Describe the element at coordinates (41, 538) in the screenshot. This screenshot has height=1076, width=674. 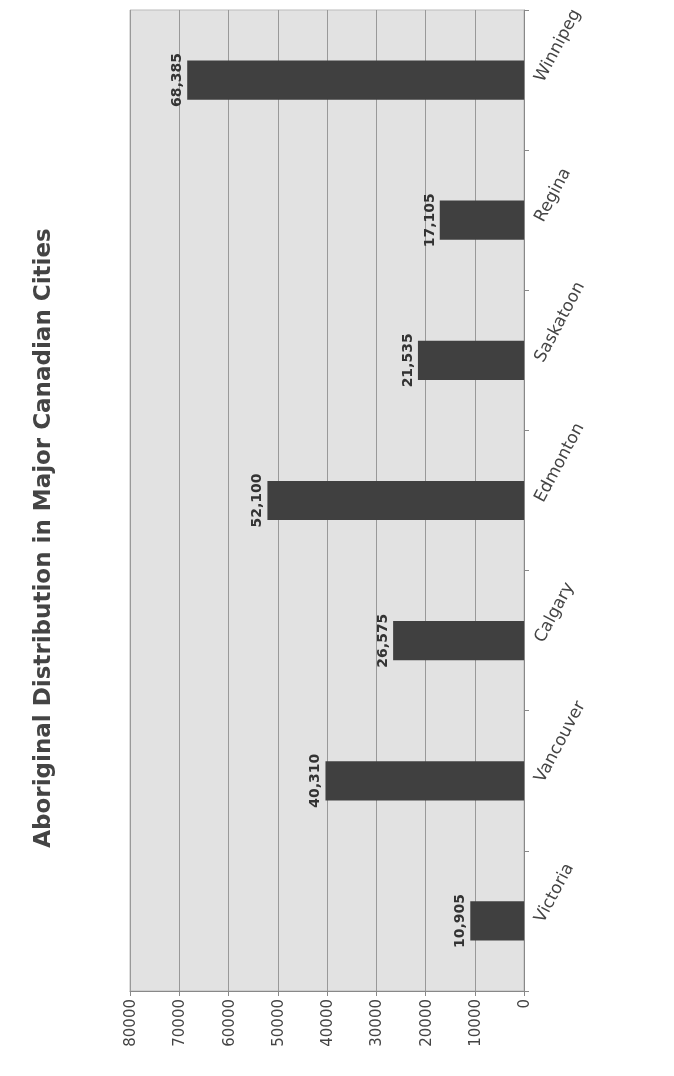
I see `text: Aboriginal Distribution in Major Canadian Cities` at that location.